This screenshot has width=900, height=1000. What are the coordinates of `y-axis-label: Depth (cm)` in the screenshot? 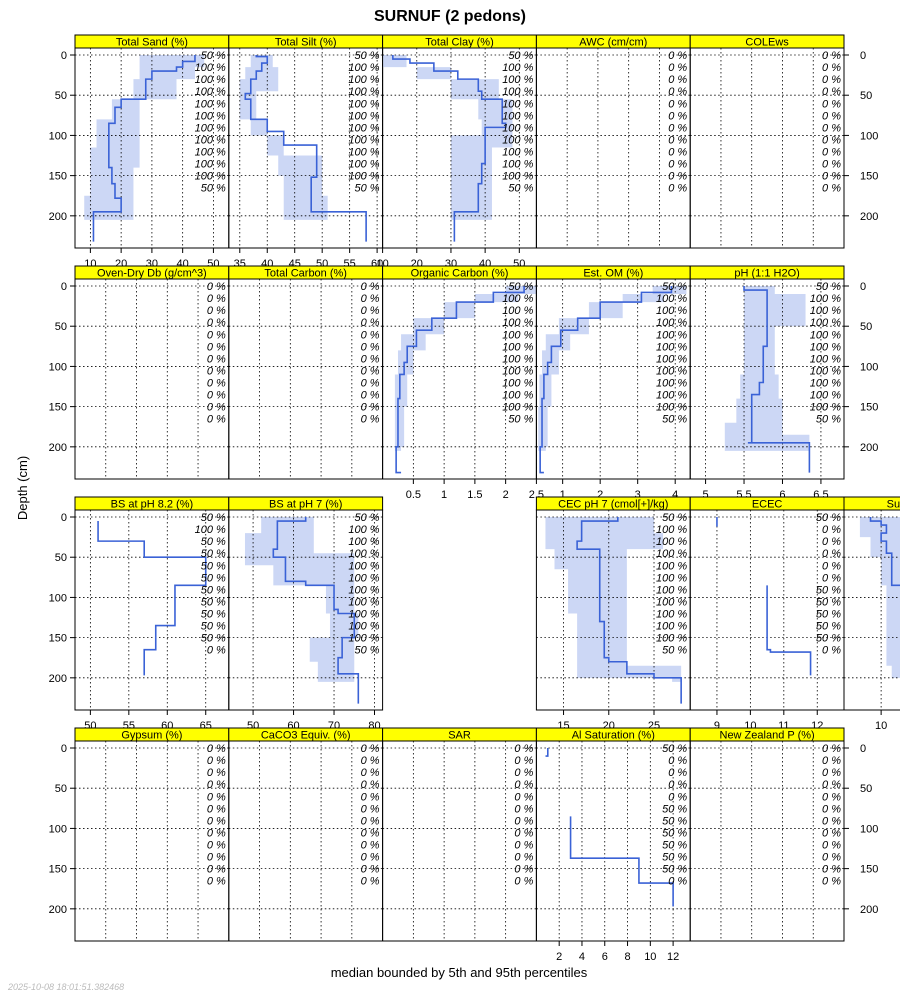 It's located at (22, 488).